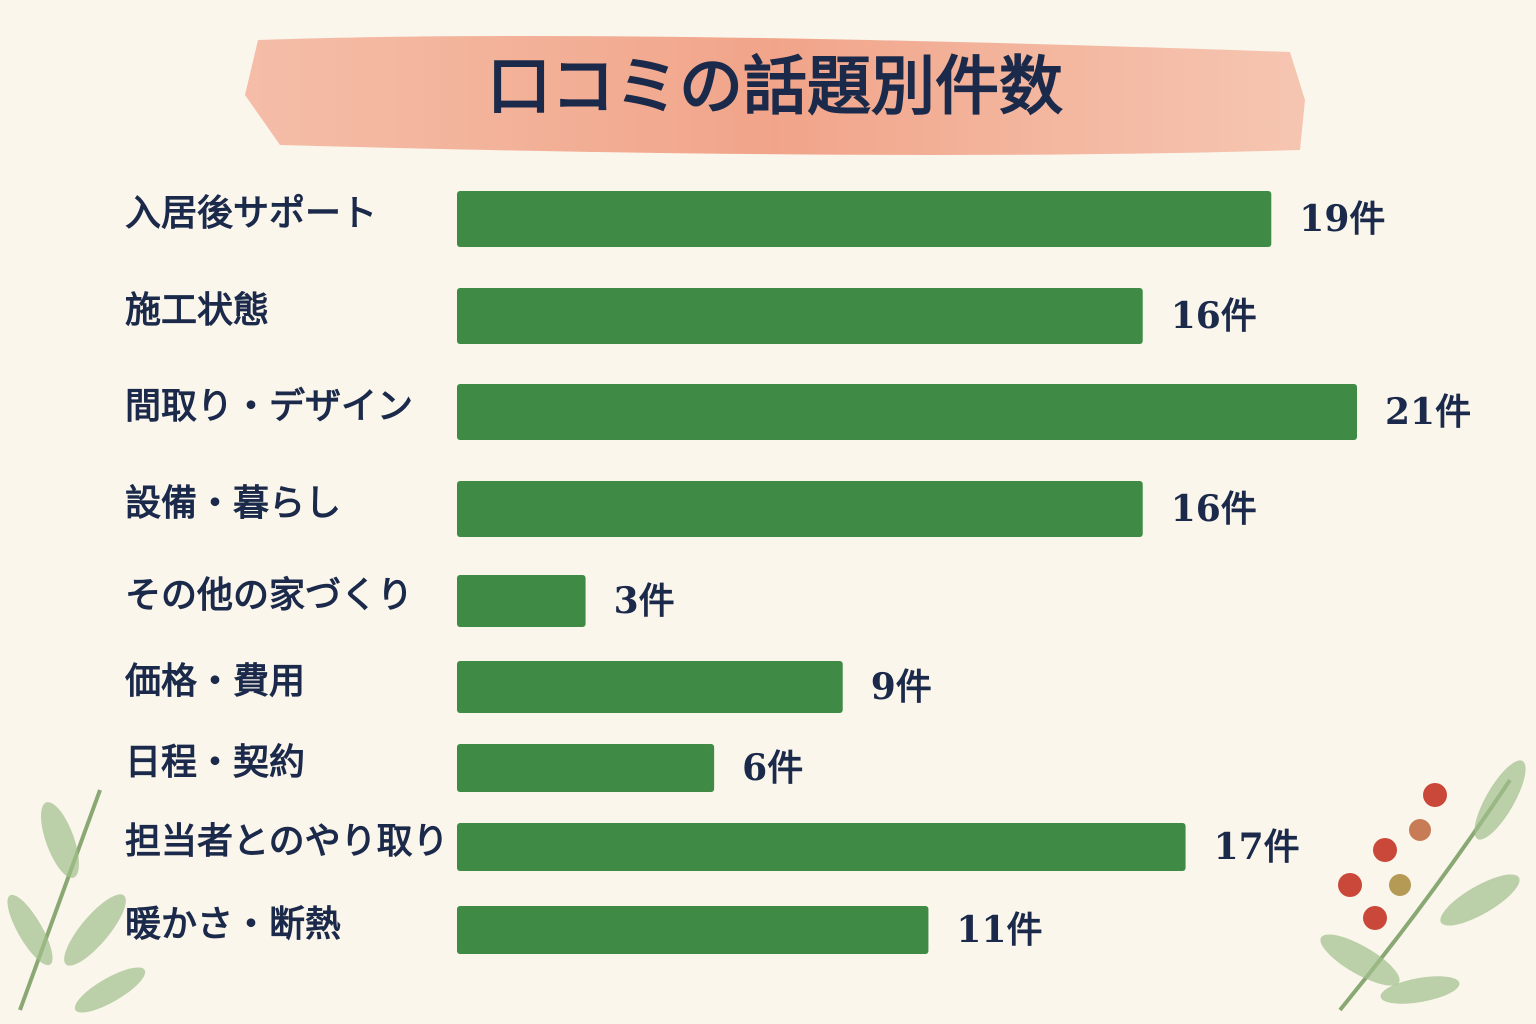 Image resolution: width=1536 pixels, height=1024 pixels. I want to click on value-label: 17件, so click(1257, 847).